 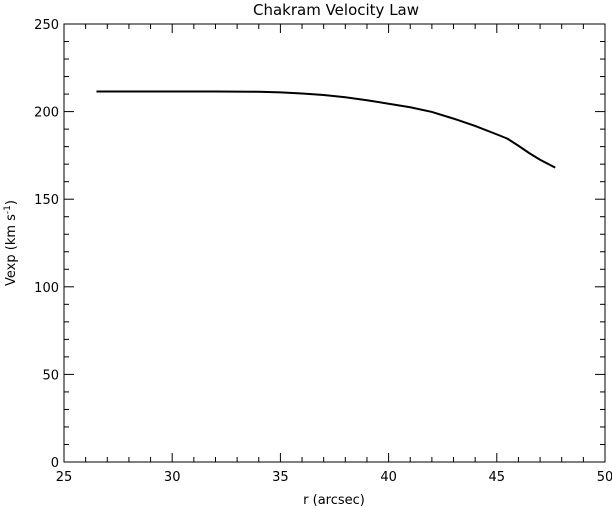 I want to click on y-tick-label: 150, so click(x=46, y=200).